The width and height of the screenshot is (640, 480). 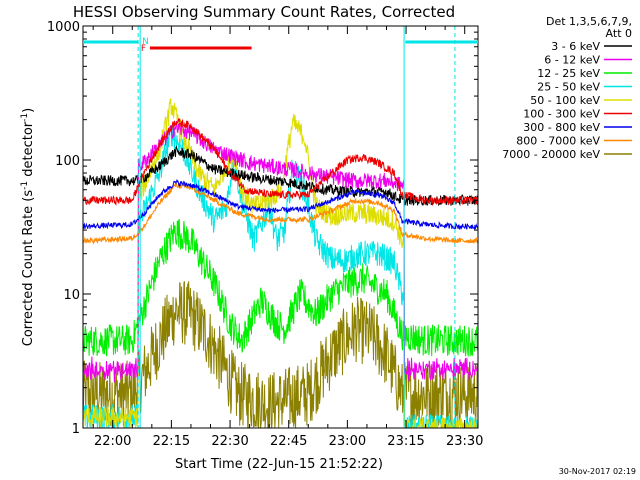 What do you see at coordinates (25, 185) in the screenshot?
I see `y-axis-label-sup1: -1` at bounding box center [25, 185].